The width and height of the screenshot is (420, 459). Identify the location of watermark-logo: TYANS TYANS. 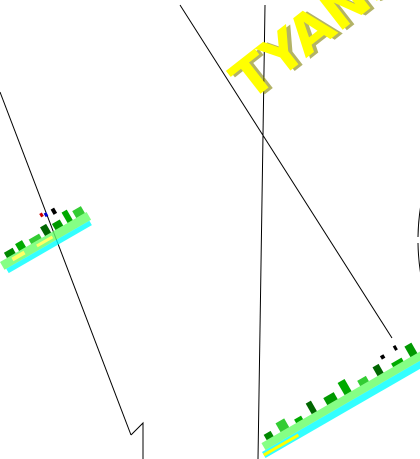
(318, 56).